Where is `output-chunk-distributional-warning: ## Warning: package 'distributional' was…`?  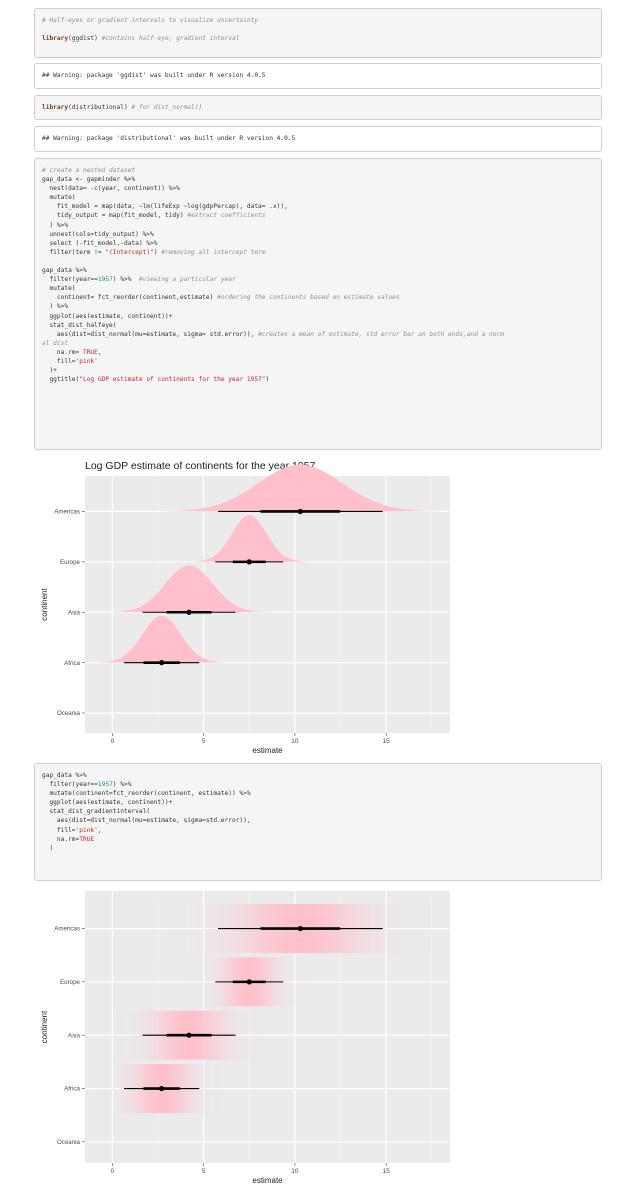 output-chunk-distributional-warning: ## Warning: package 'distributional' was… is located at coordinates (318, 139).